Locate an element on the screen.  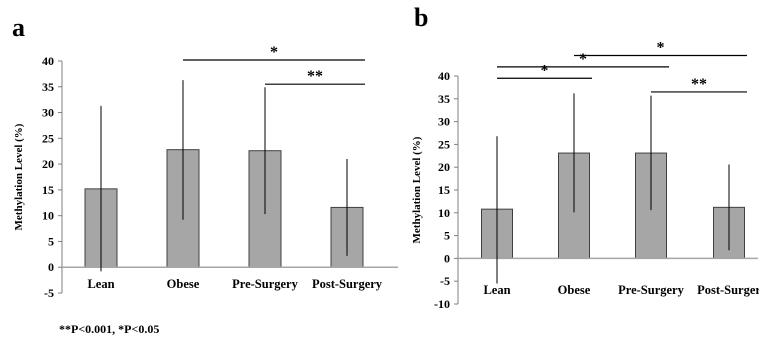
category-label: Post-Surger is located at coordinates (728, 290).